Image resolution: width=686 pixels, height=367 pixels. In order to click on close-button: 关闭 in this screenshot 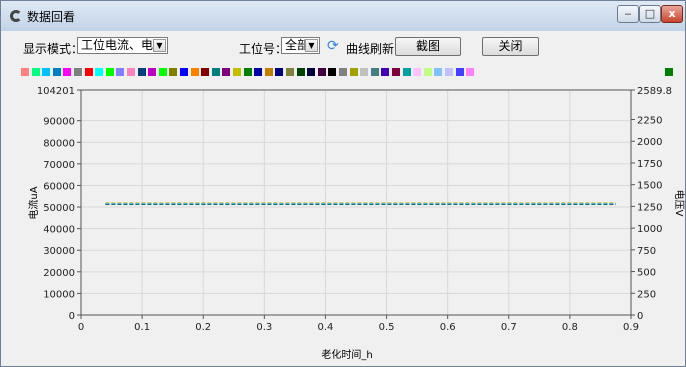, I will do `click(510, 46)`.